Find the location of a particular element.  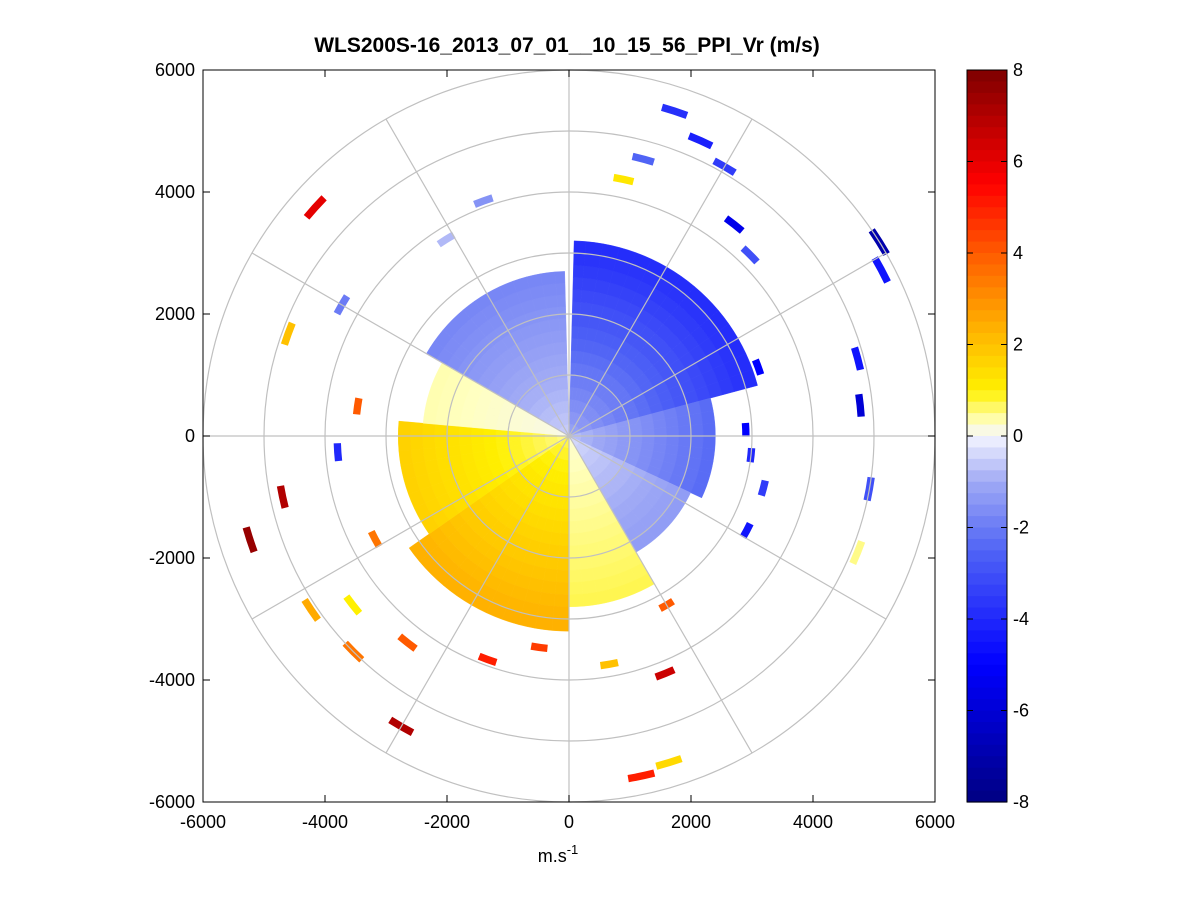

y-tick-label: 4000 is located at coordinates (175, 192).